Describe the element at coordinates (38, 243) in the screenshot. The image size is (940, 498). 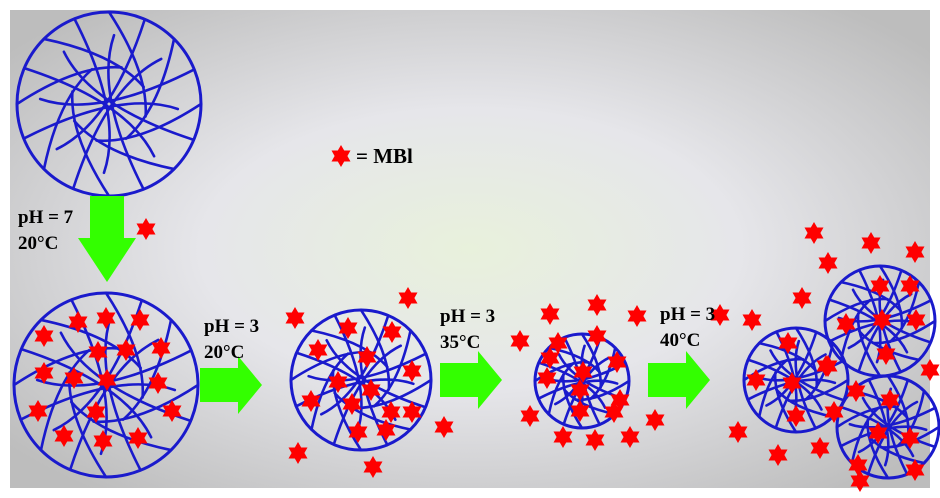
I see `step1-temp-label: 20°C` at that location.